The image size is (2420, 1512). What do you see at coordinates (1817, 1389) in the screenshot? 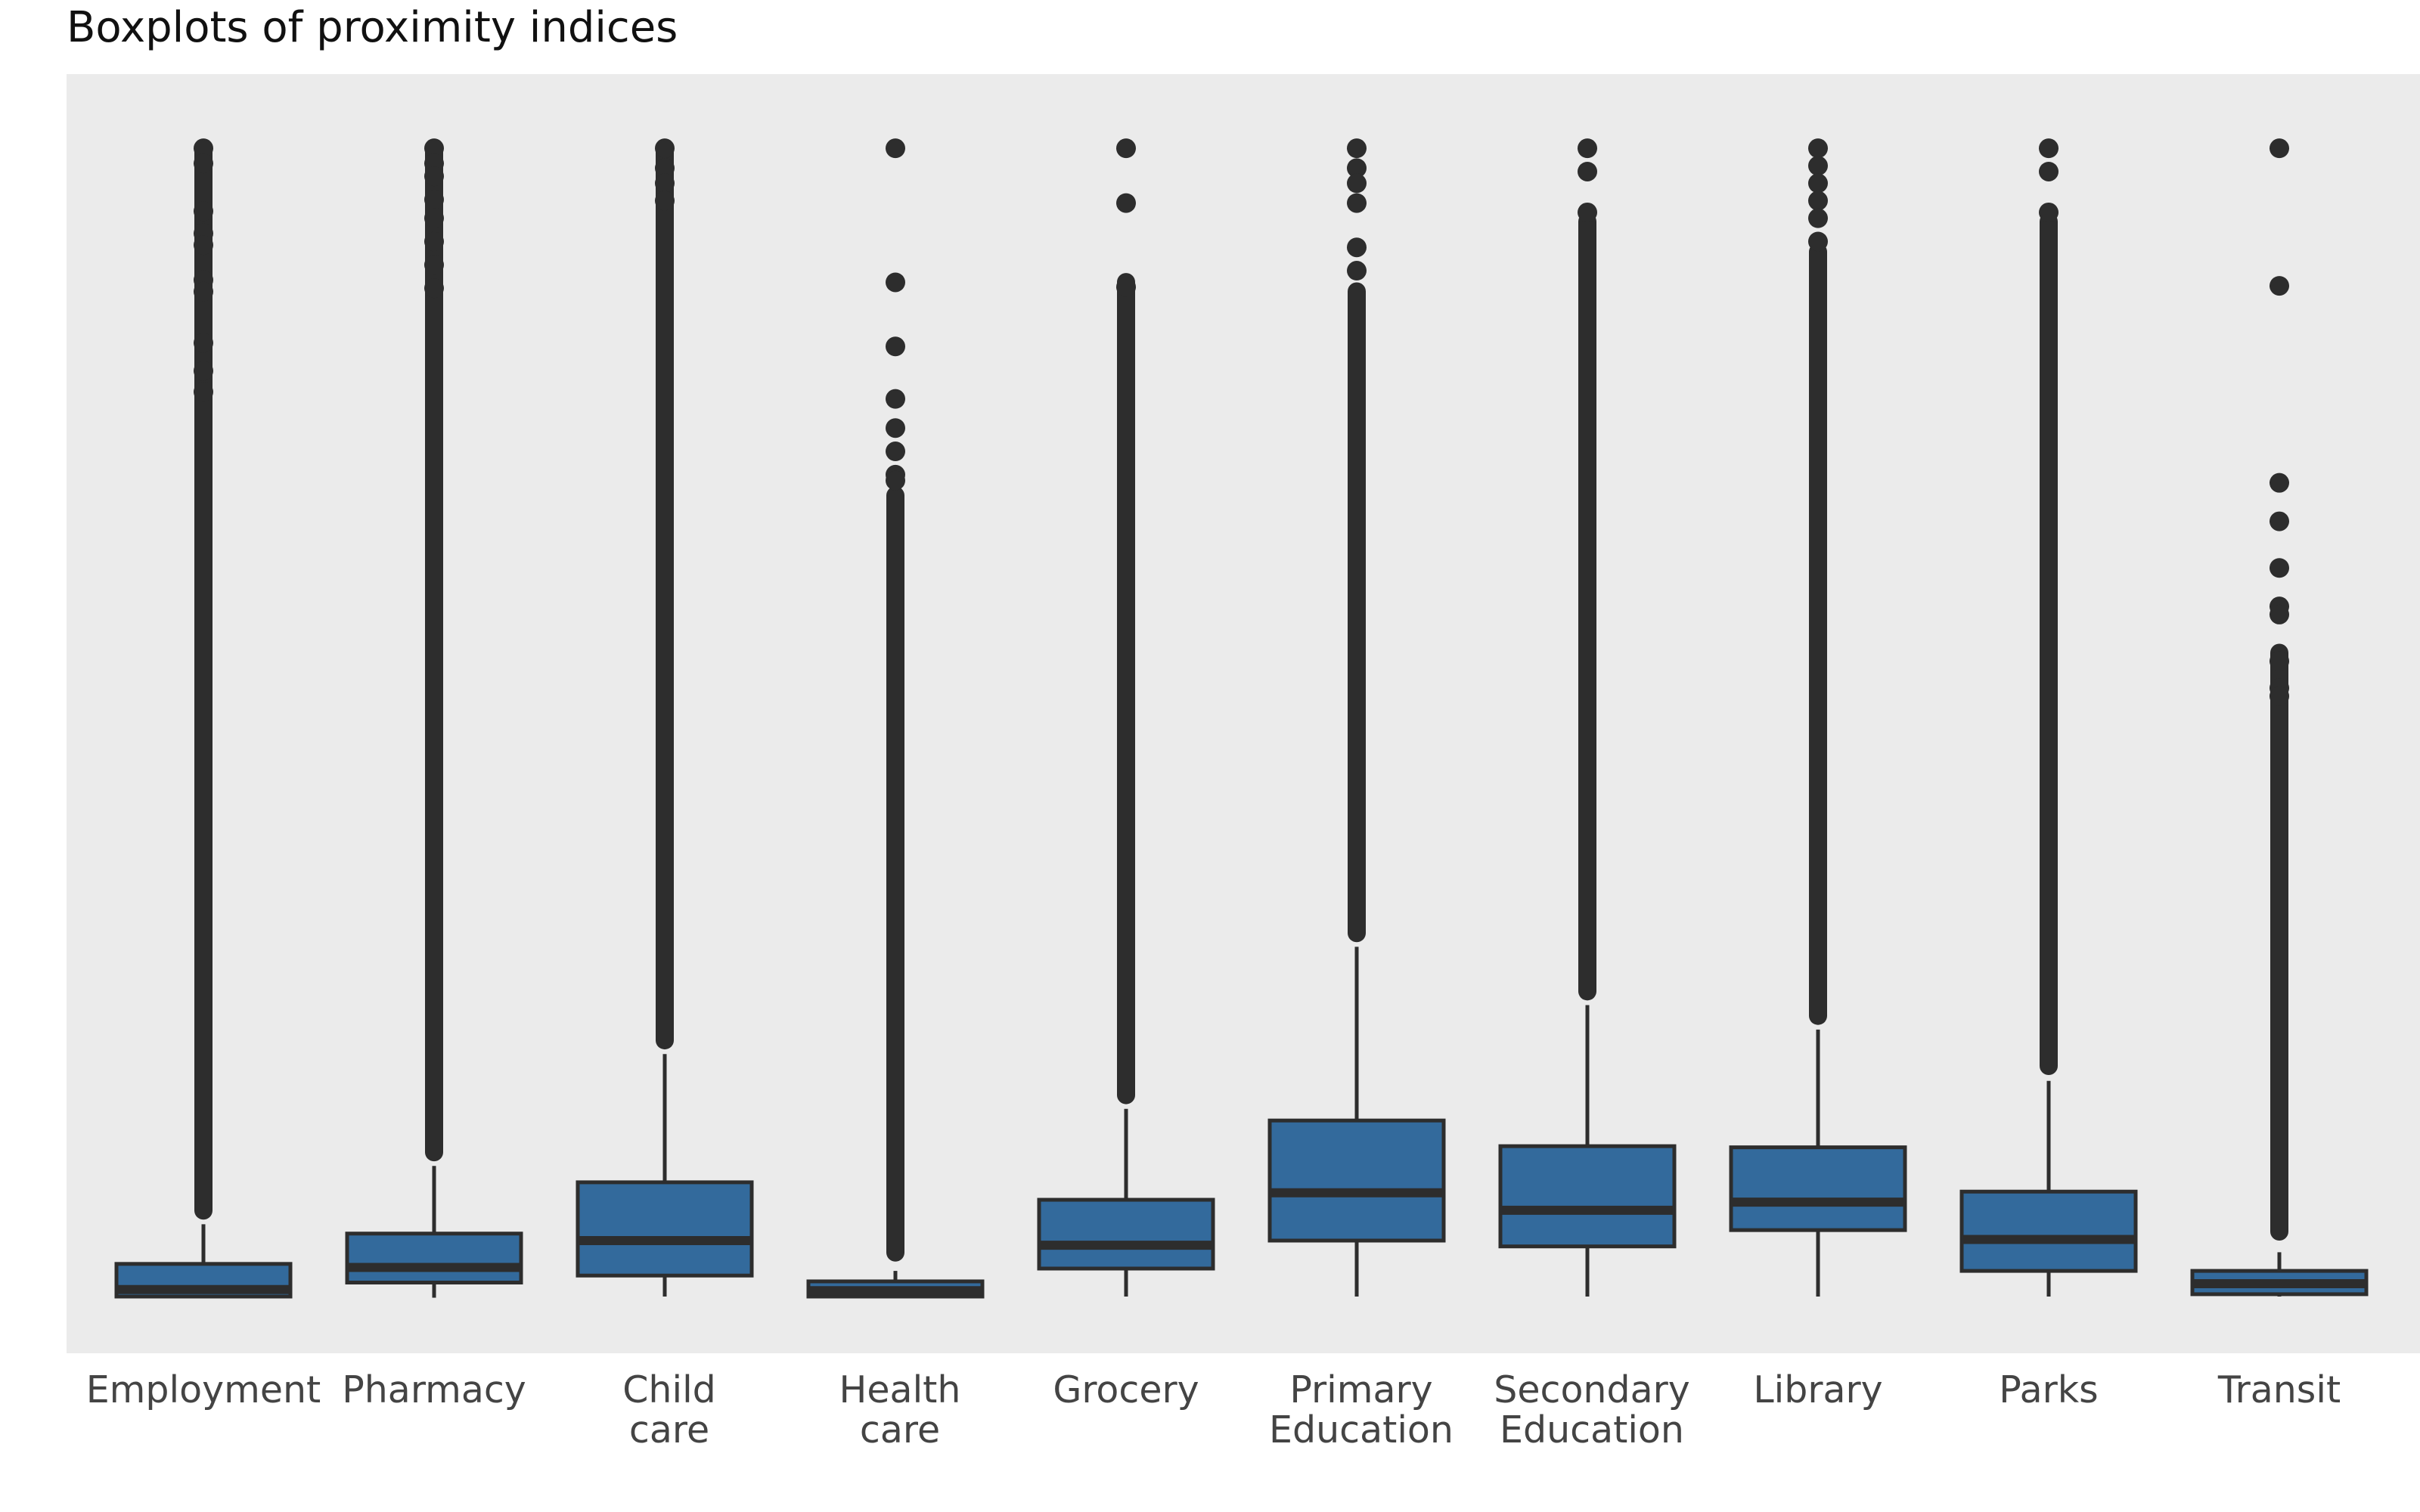
I see `x-tick-label: Library` at bounding box center [1817, 1389].